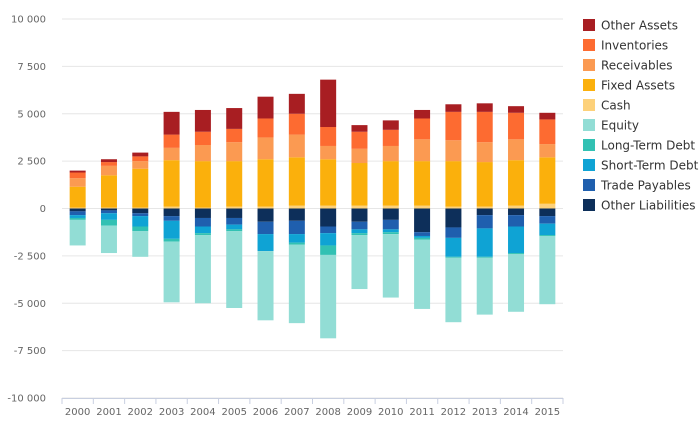 This screenshot has width=700, height=433. What do you see at coordinates (108, 239) in the screenshot?
I see `bar-segment-equity-2001` at bounding box center [108, 239].